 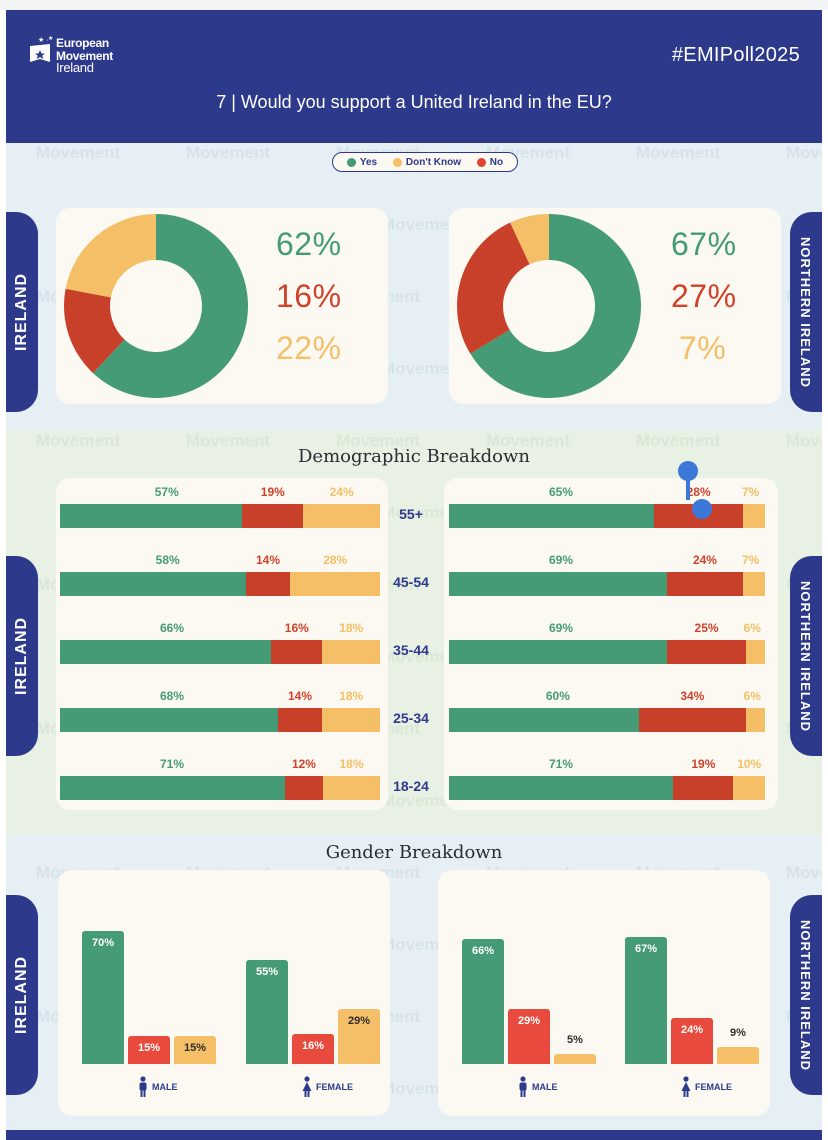 What do you see at coordinates (555, 306) in the screenshot?
I see `donut-slice-yes` at bounding box center [555, 306].